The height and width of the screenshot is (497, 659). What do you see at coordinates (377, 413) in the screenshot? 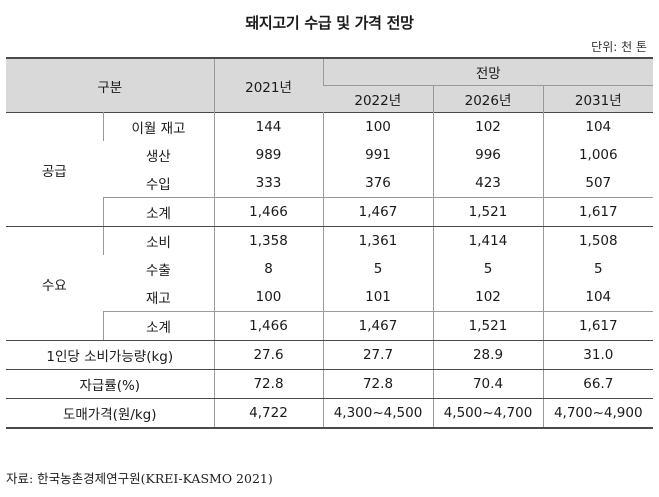
I see `cell: 4,300~4,500` at bounding box center [377, 413].